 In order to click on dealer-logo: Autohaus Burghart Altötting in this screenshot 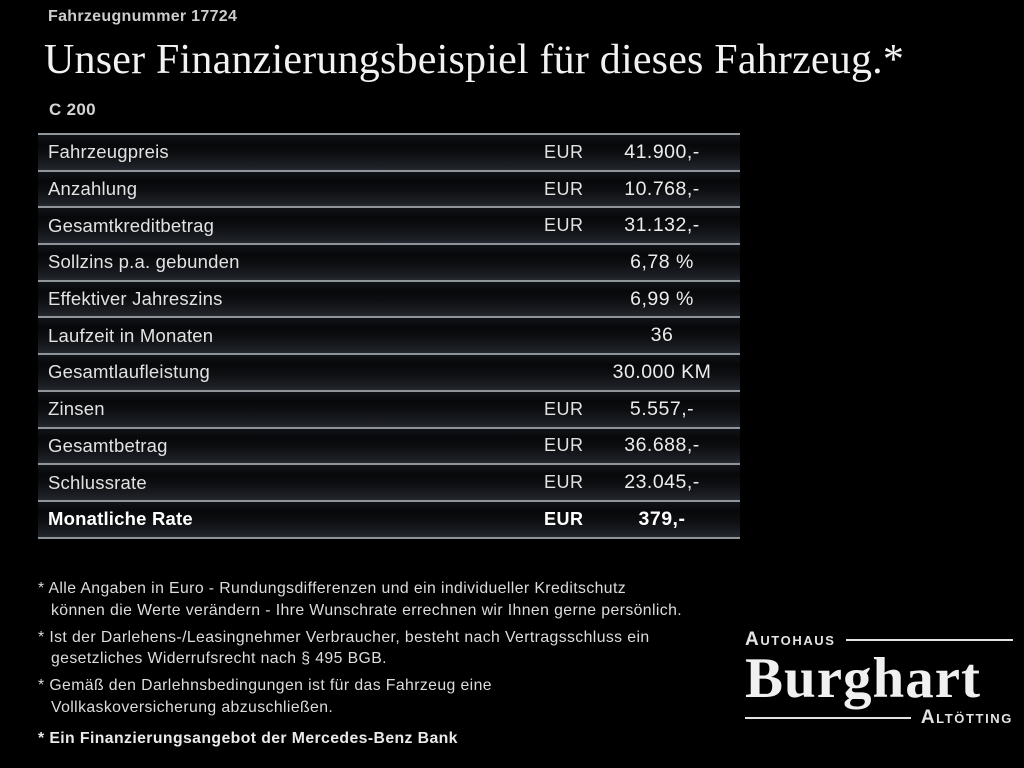, I will do `click(879, 678)`.